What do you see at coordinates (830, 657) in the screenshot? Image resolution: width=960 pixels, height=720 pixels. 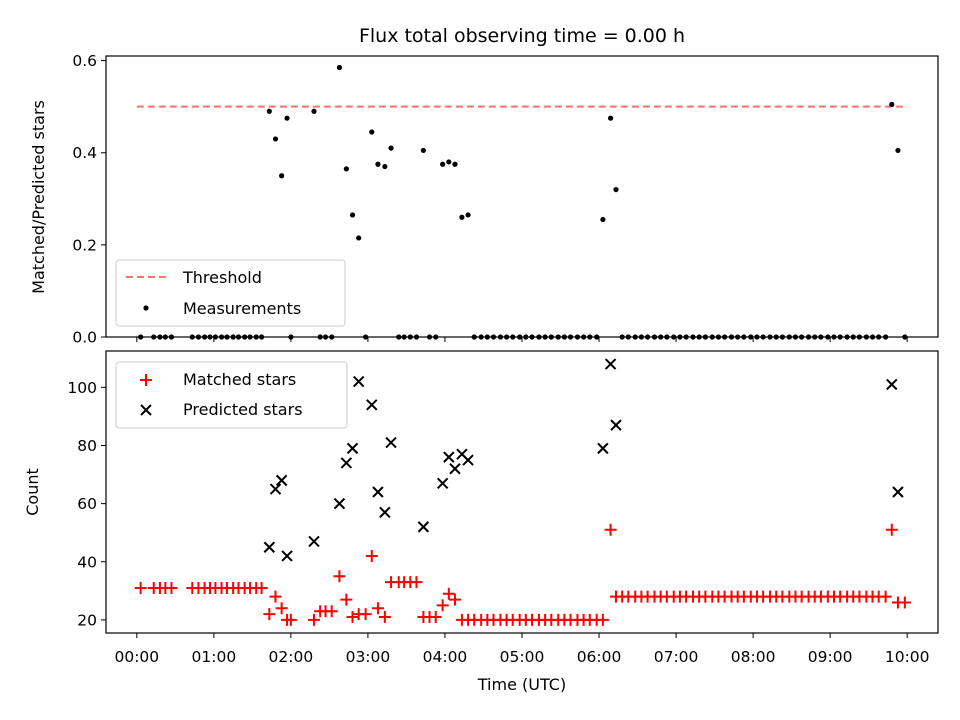 I see `bottom-x-tick-label: 09:00` at bounding box center [830, 657].